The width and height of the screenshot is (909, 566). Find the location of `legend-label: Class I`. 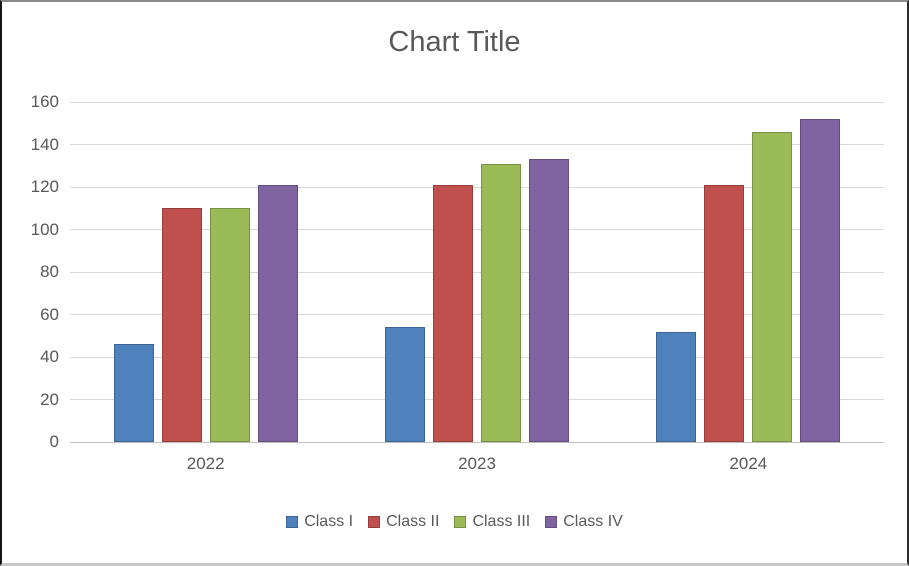

legend-label: Class I is located at coordinates (329, 521).